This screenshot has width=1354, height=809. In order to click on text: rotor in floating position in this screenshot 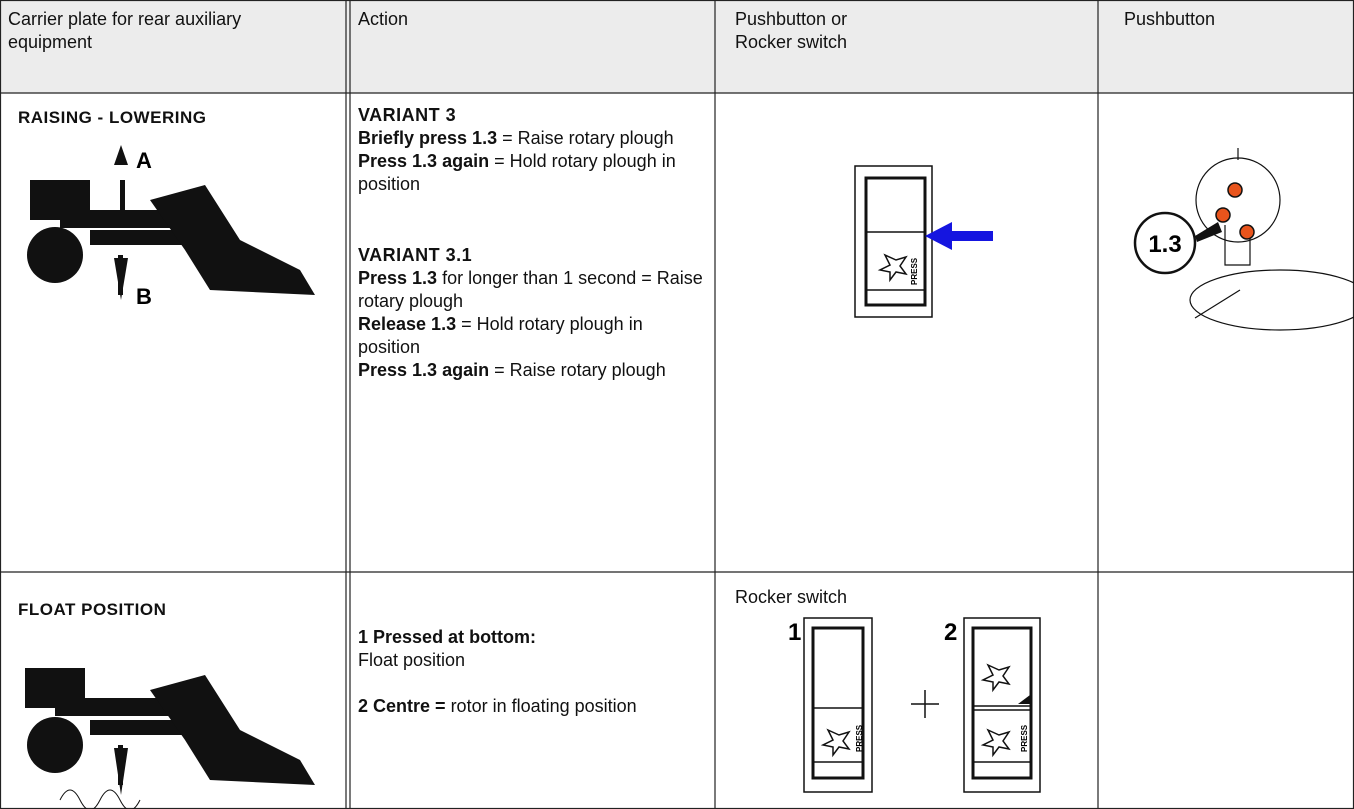, I will do `click(543, 706)`.